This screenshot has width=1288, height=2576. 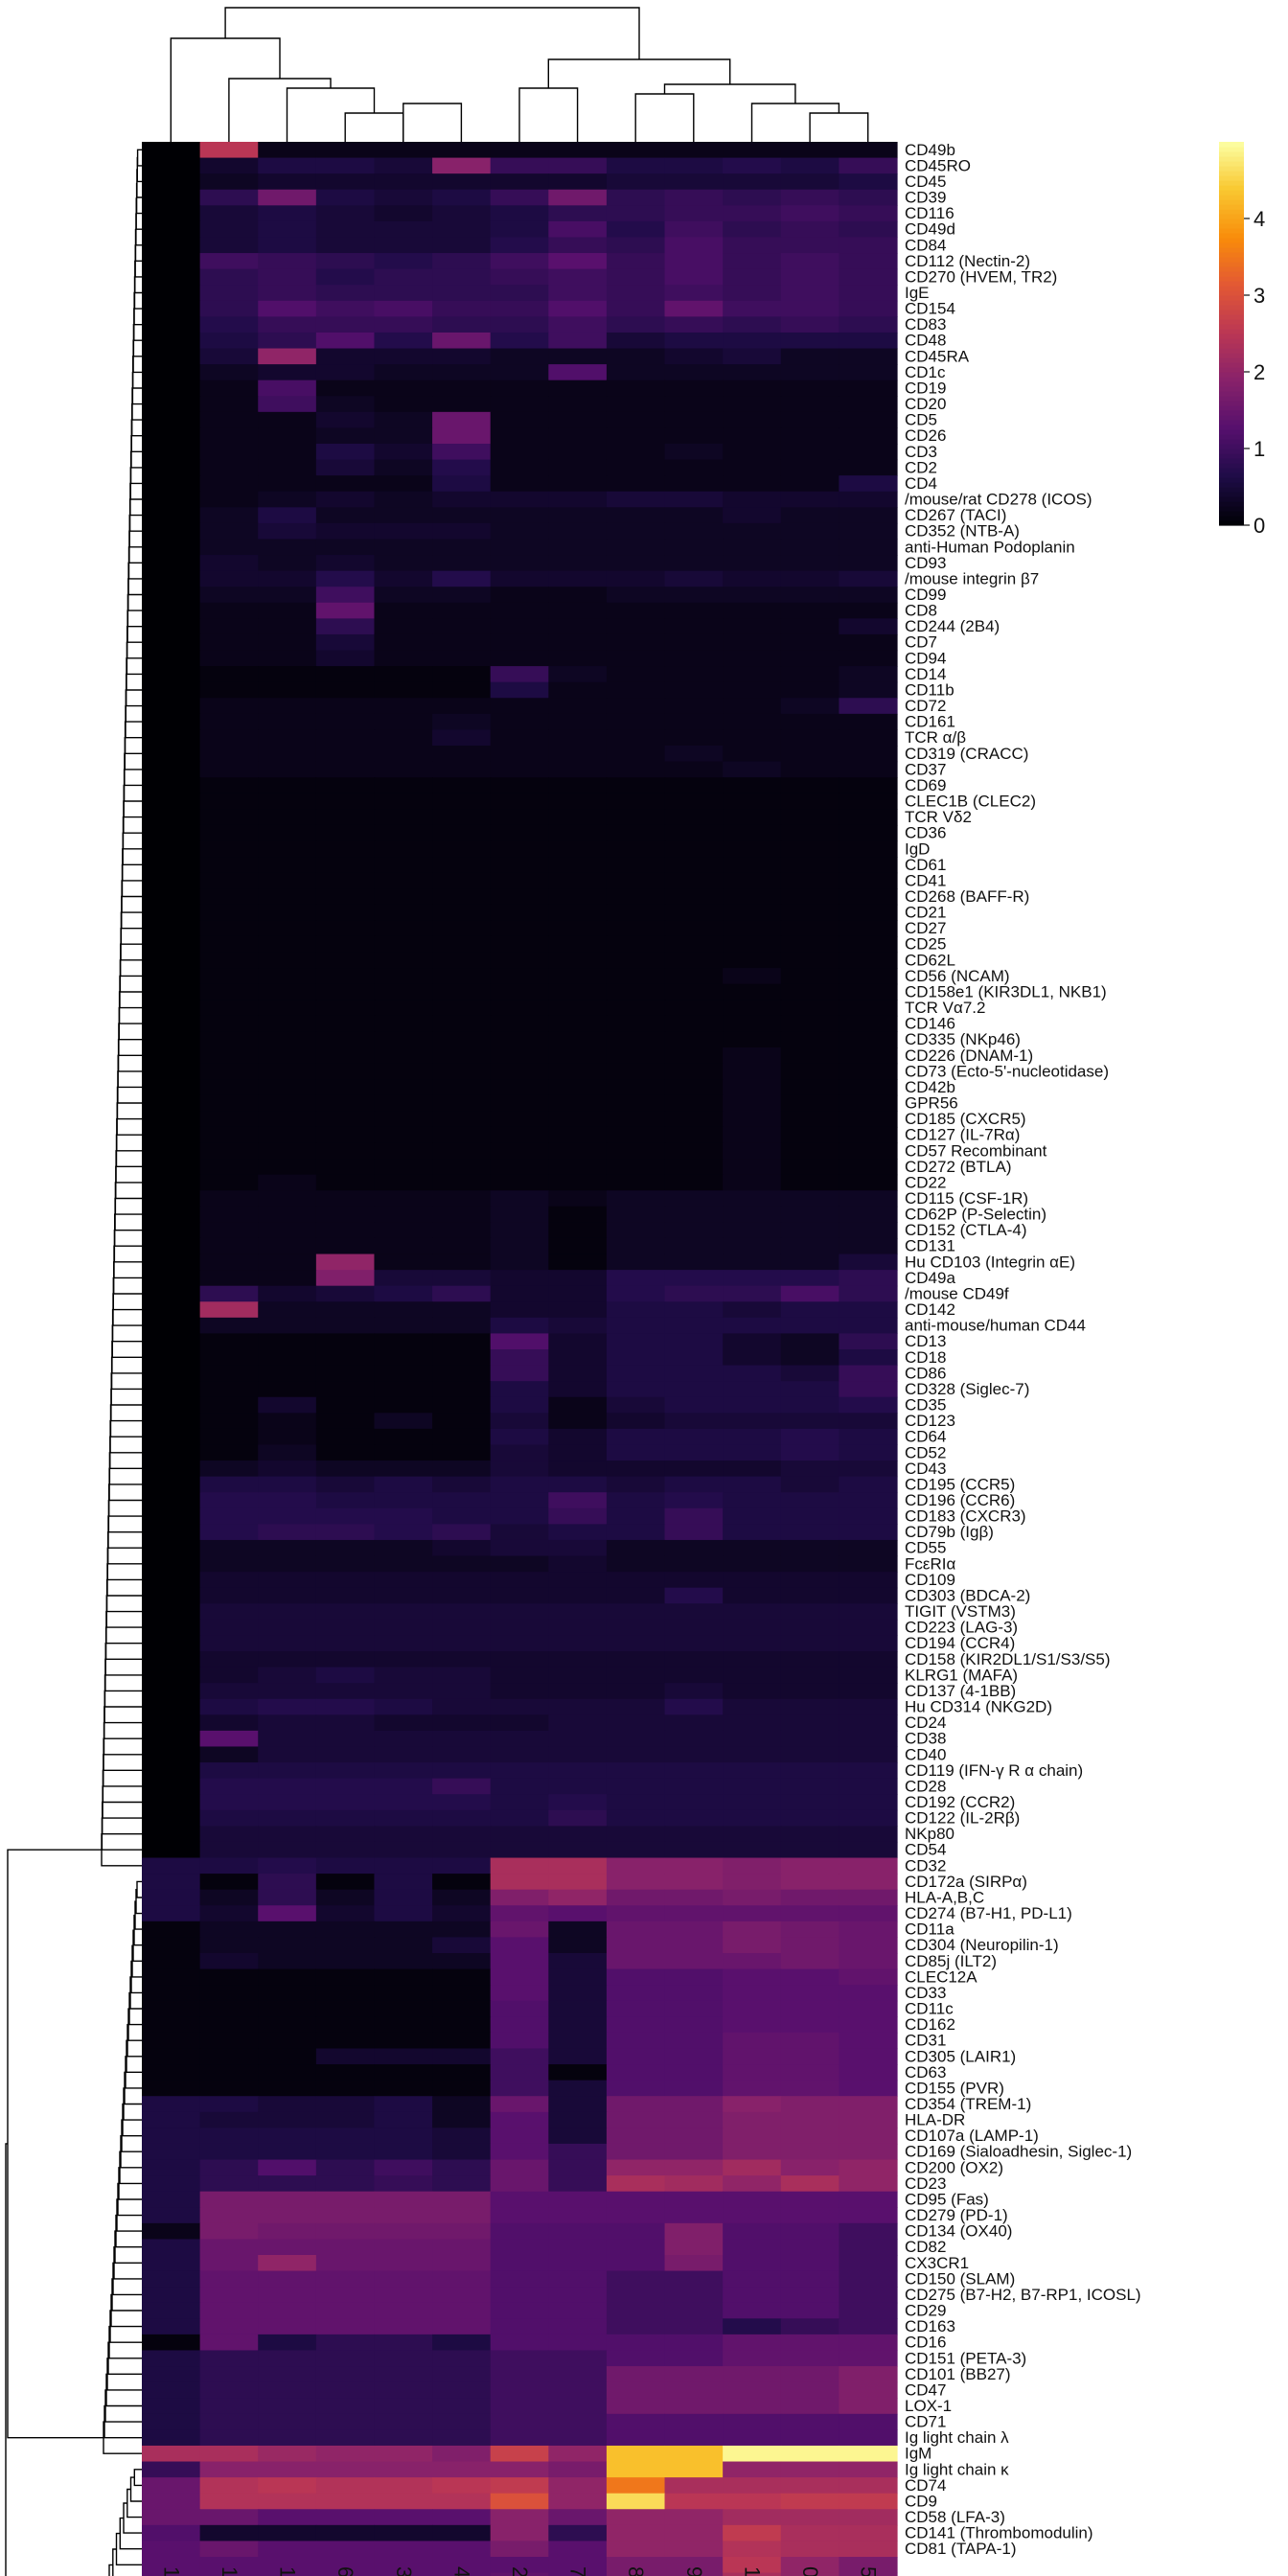 I want to click on row-label: CD42b, so click(x=930, y=1087).